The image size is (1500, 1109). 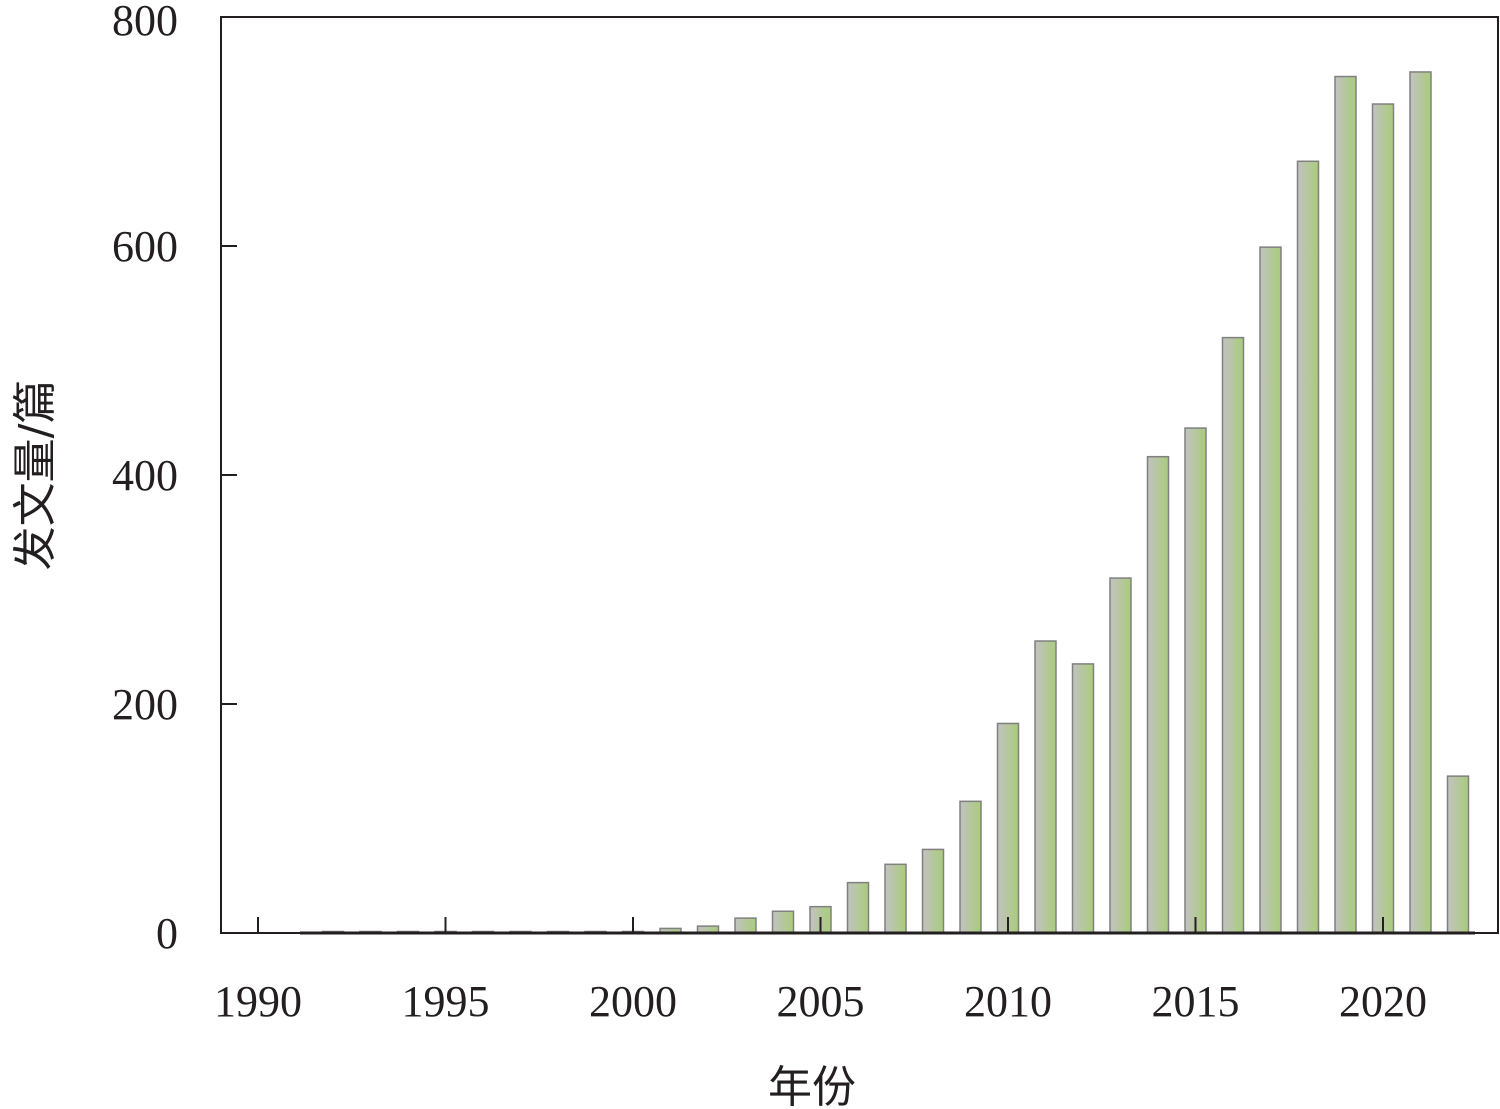 What do you see at coordinates (145, 22) in the screenshot?
I see `y-tick-label-800: 800` at bounding box center [145, 22].